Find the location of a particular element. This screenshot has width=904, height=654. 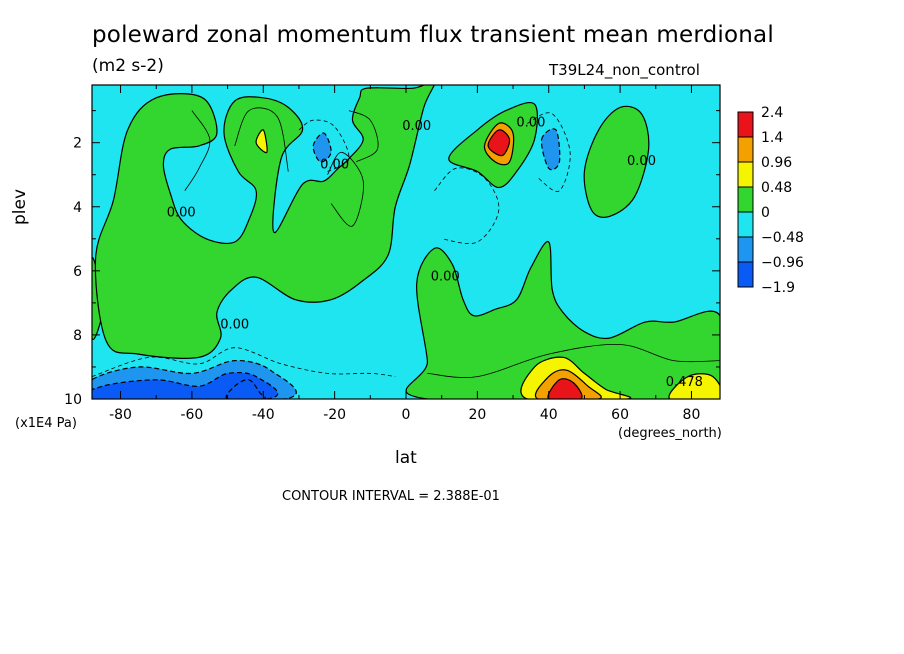

x-tick-label: 0 is located at coordinates (406, 415).